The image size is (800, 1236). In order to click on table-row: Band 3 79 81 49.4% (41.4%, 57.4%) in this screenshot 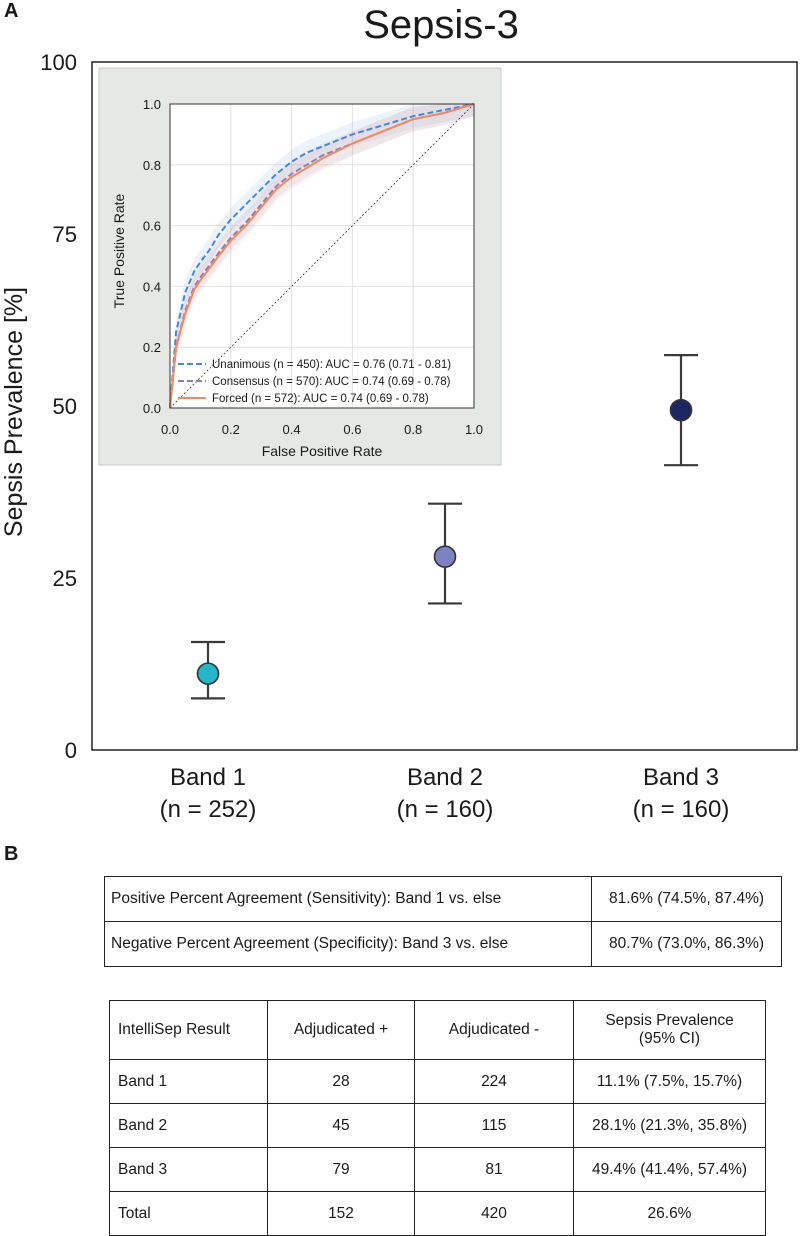, I will do `click(437, 1169)`.